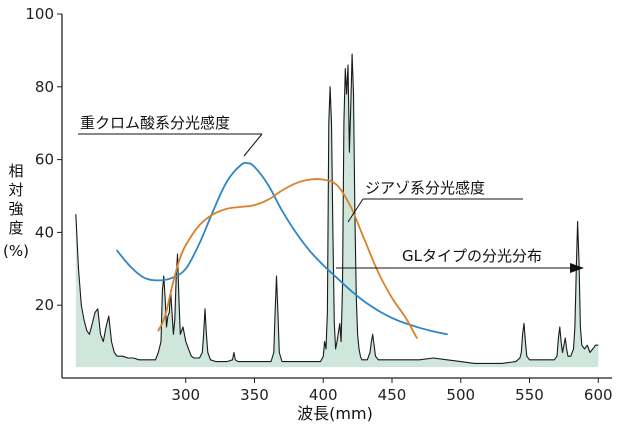 The image size is (626, 429). Describe the element at coordinates (170, 135) in the screenshot. I see `annotation-dichromate: 重クロム酸系分光感度` at that location.